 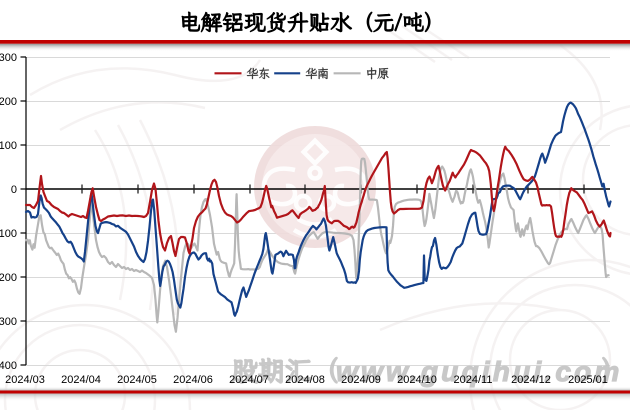 I want to click on svg-text: 2025/01, so click(x=588, y=380).